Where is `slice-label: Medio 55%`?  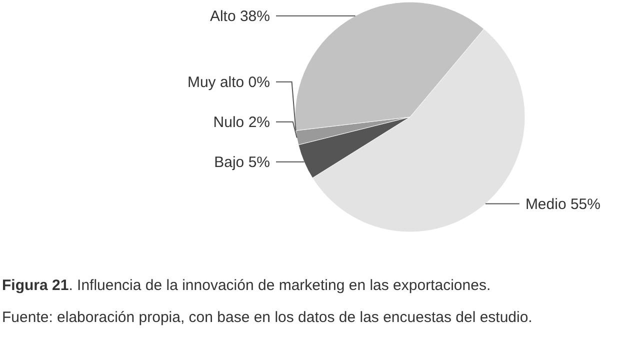
slice-label: Medio 55% is located at coordinates (562, 205).